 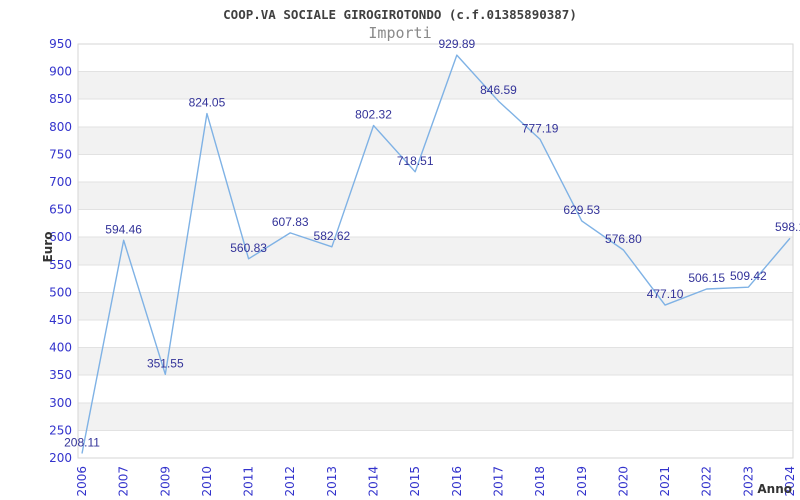 I want to click on x-axis-title: Anno, so click(x=774, y=489).